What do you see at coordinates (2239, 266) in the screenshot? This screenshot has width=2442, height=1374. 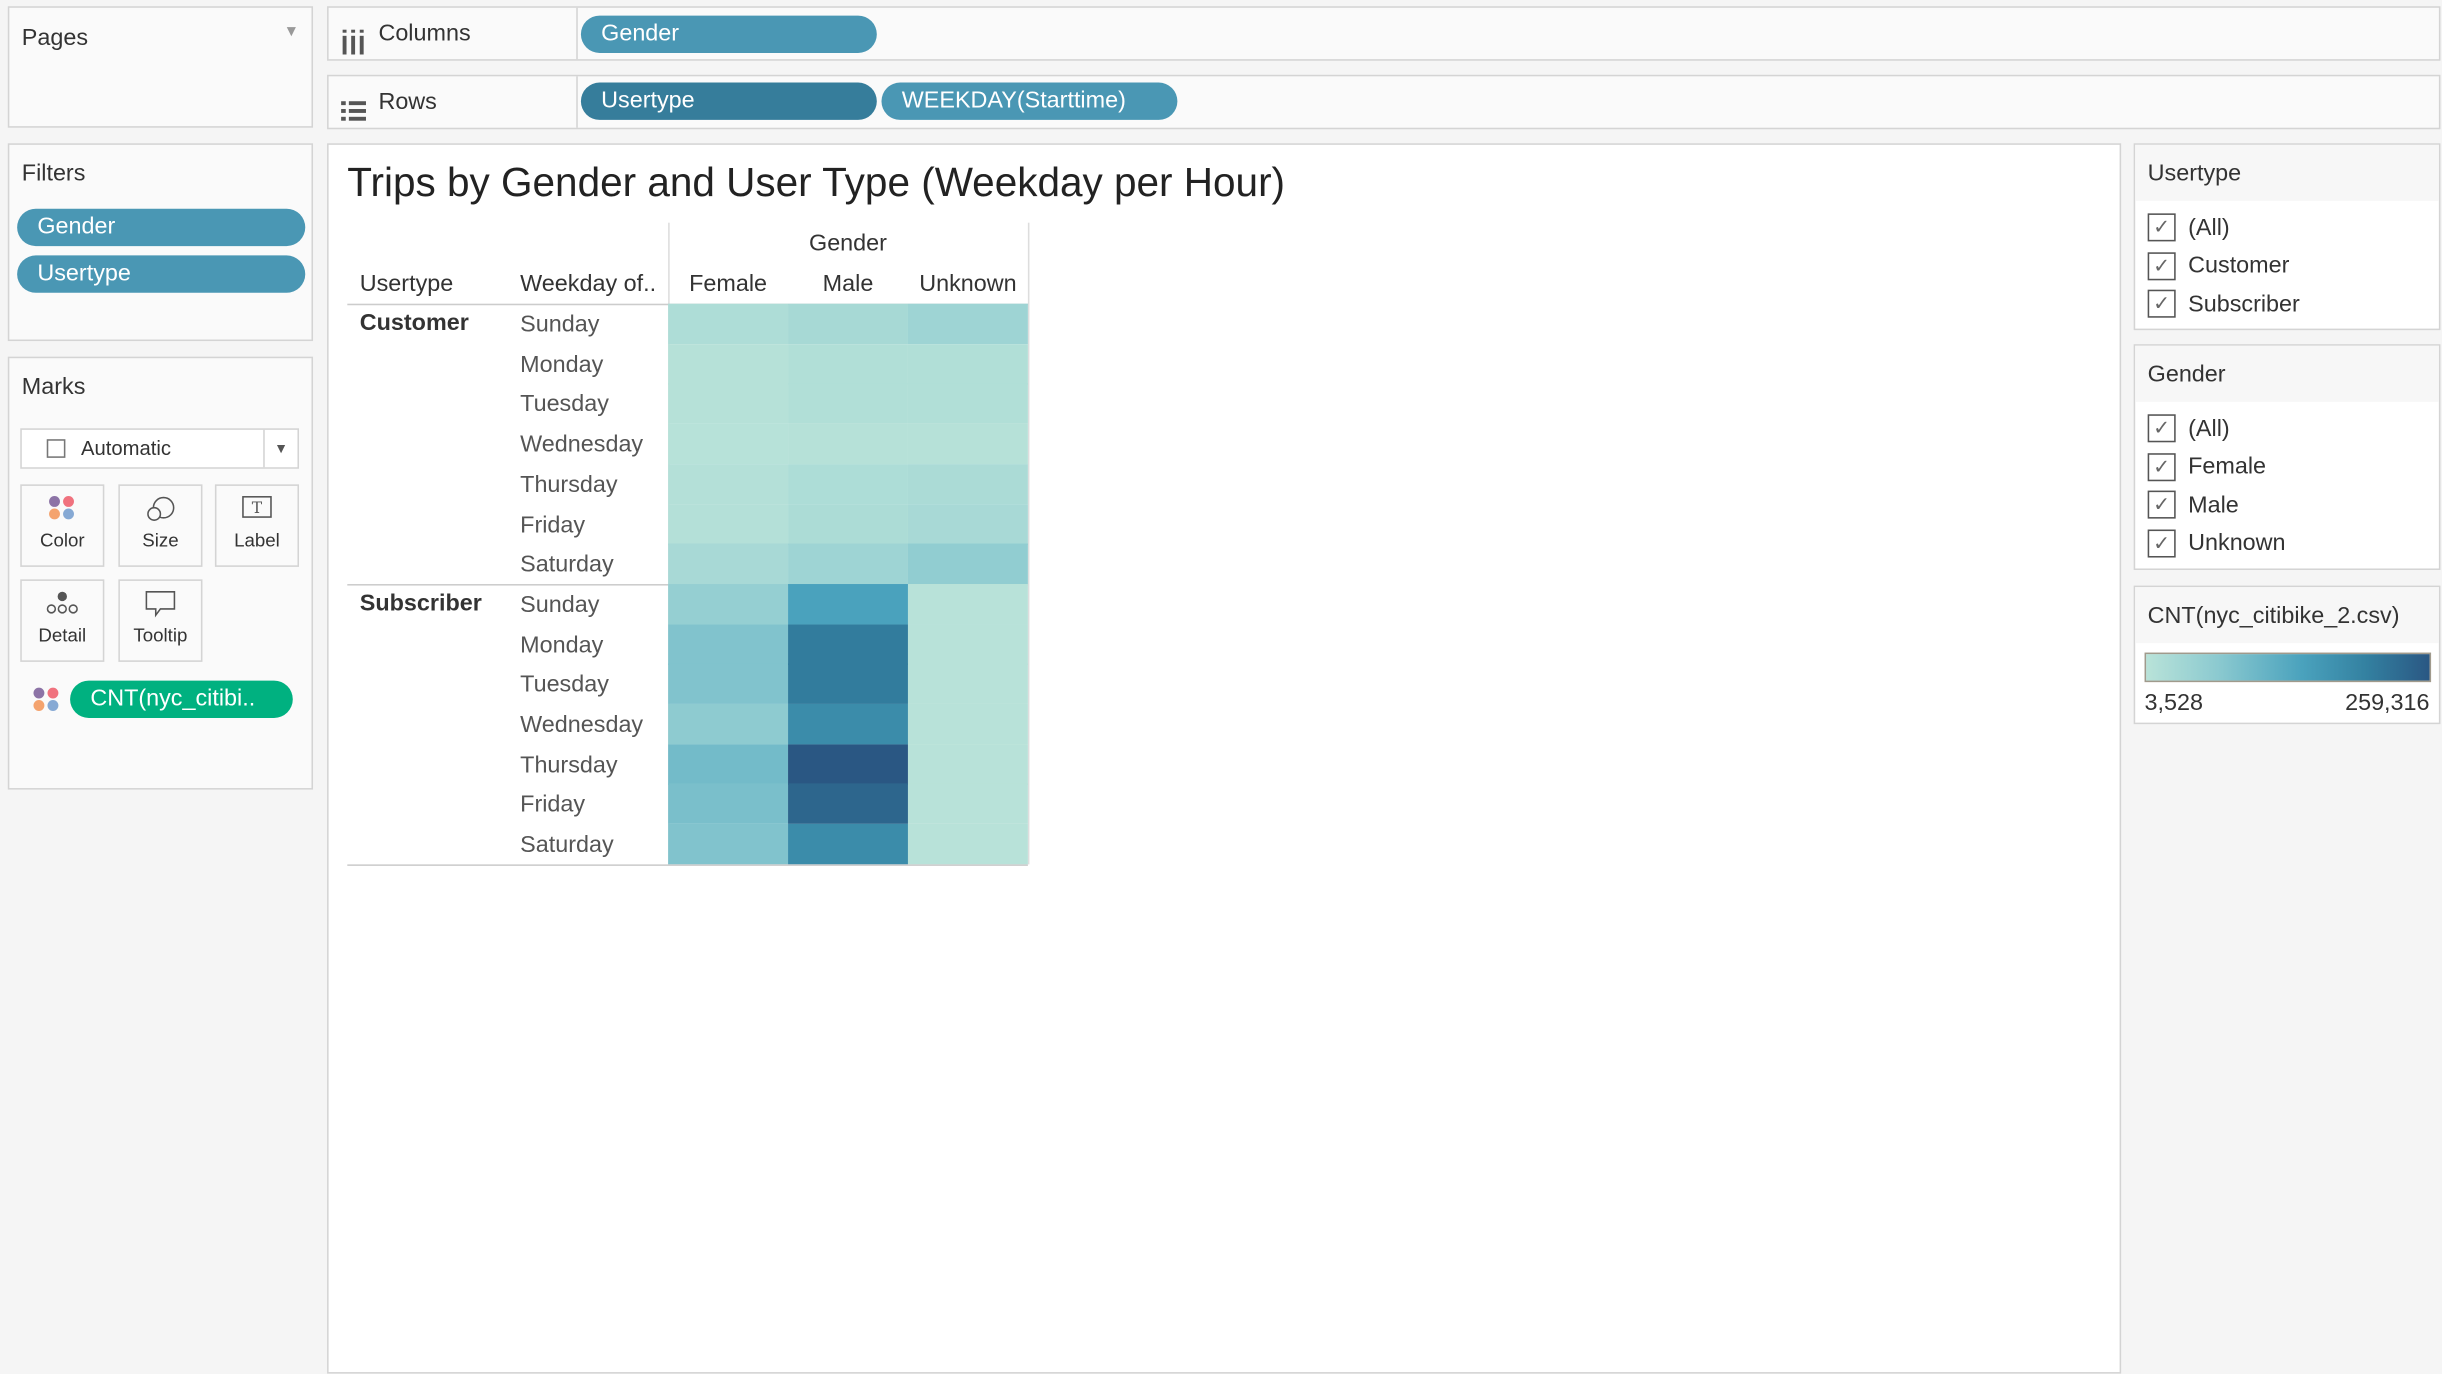 I see `checkbox-label: Customer` at bounding box center [2239, 266].